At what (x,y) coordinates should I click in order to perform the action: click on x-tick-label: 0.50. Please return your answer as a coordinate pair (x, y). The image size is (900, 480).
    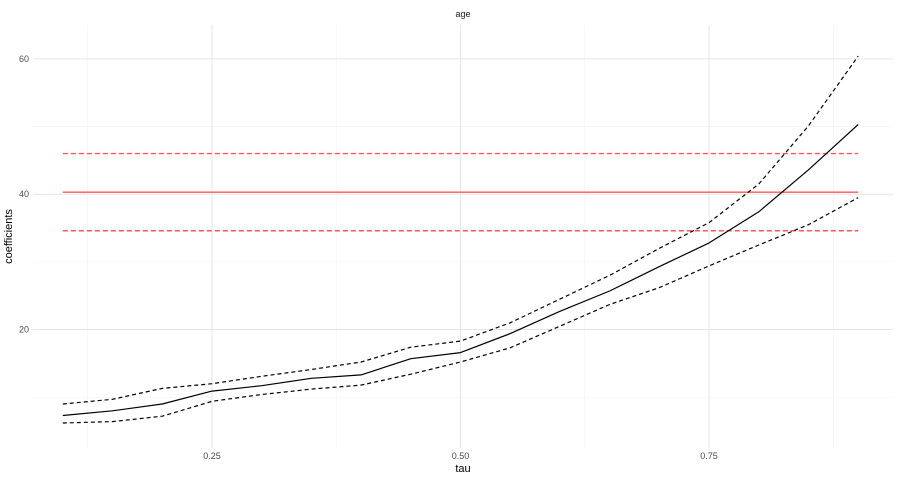
    Looking at the image, I should click on (461, 456).